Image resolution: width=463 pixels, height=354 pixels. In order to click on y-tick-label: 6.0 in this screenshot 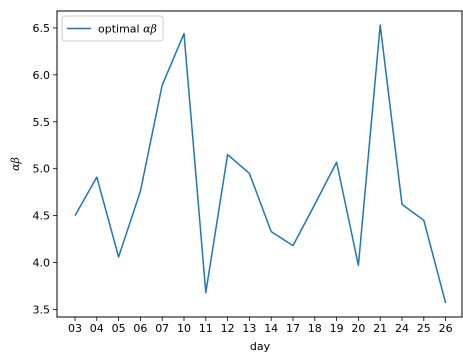, I will do `click(42, 75)`.